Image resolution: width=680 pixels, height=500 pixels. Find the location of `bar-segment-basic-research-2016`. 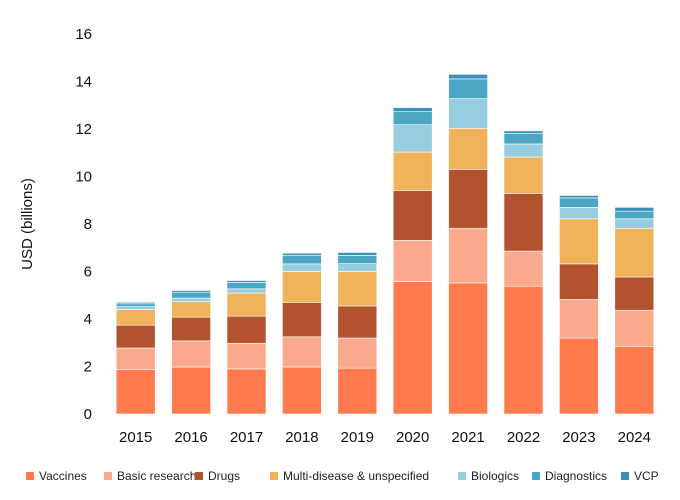

bar-segment-basic-research-2016 is located at coordinates (191, 354).